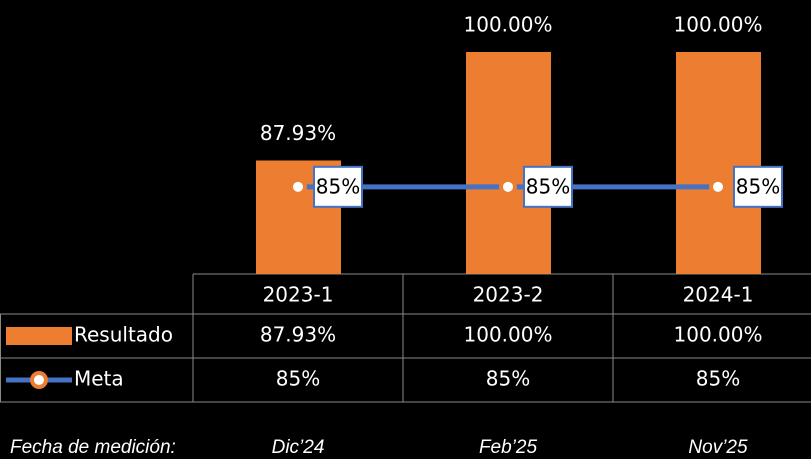 This screenshot has height=459, width=811. Describe the element at coordinates (298, 447) in the screenshot. I see `footer-date: Dic’24` at that location.